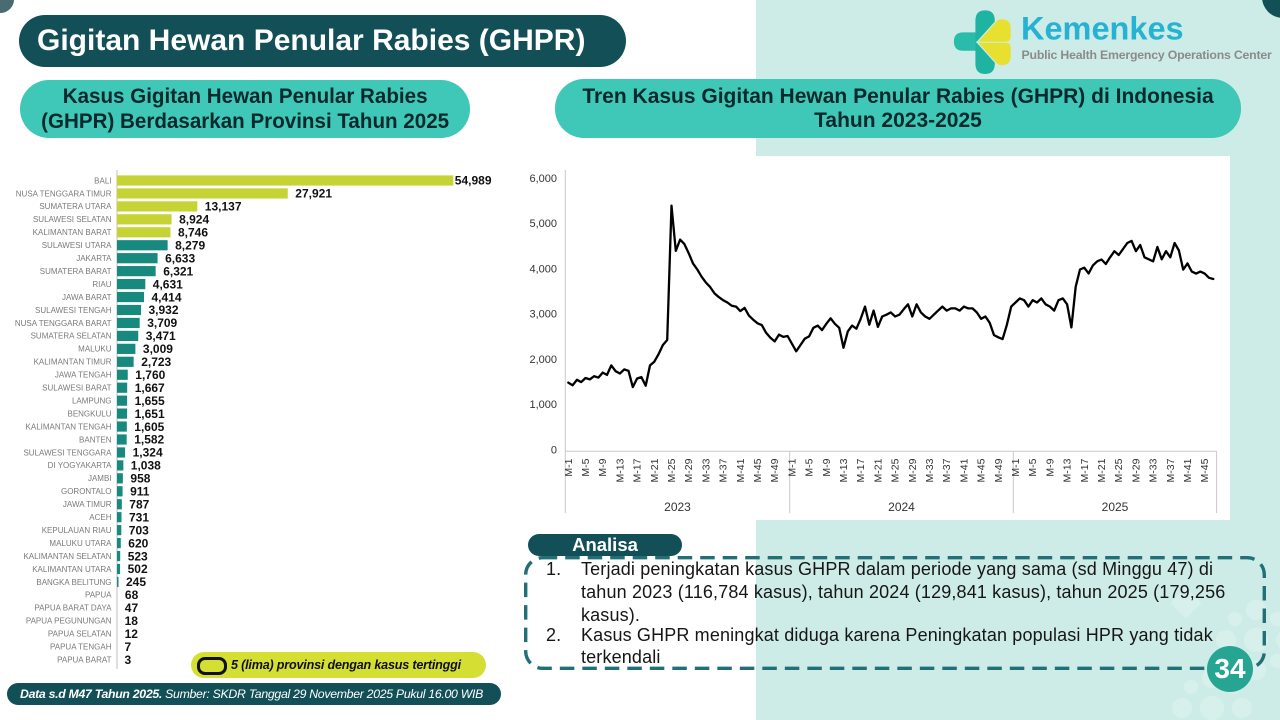  Describe the element at coordinates (162, 323) in the screenshot. I see `svg-text: 3,709` at that location.